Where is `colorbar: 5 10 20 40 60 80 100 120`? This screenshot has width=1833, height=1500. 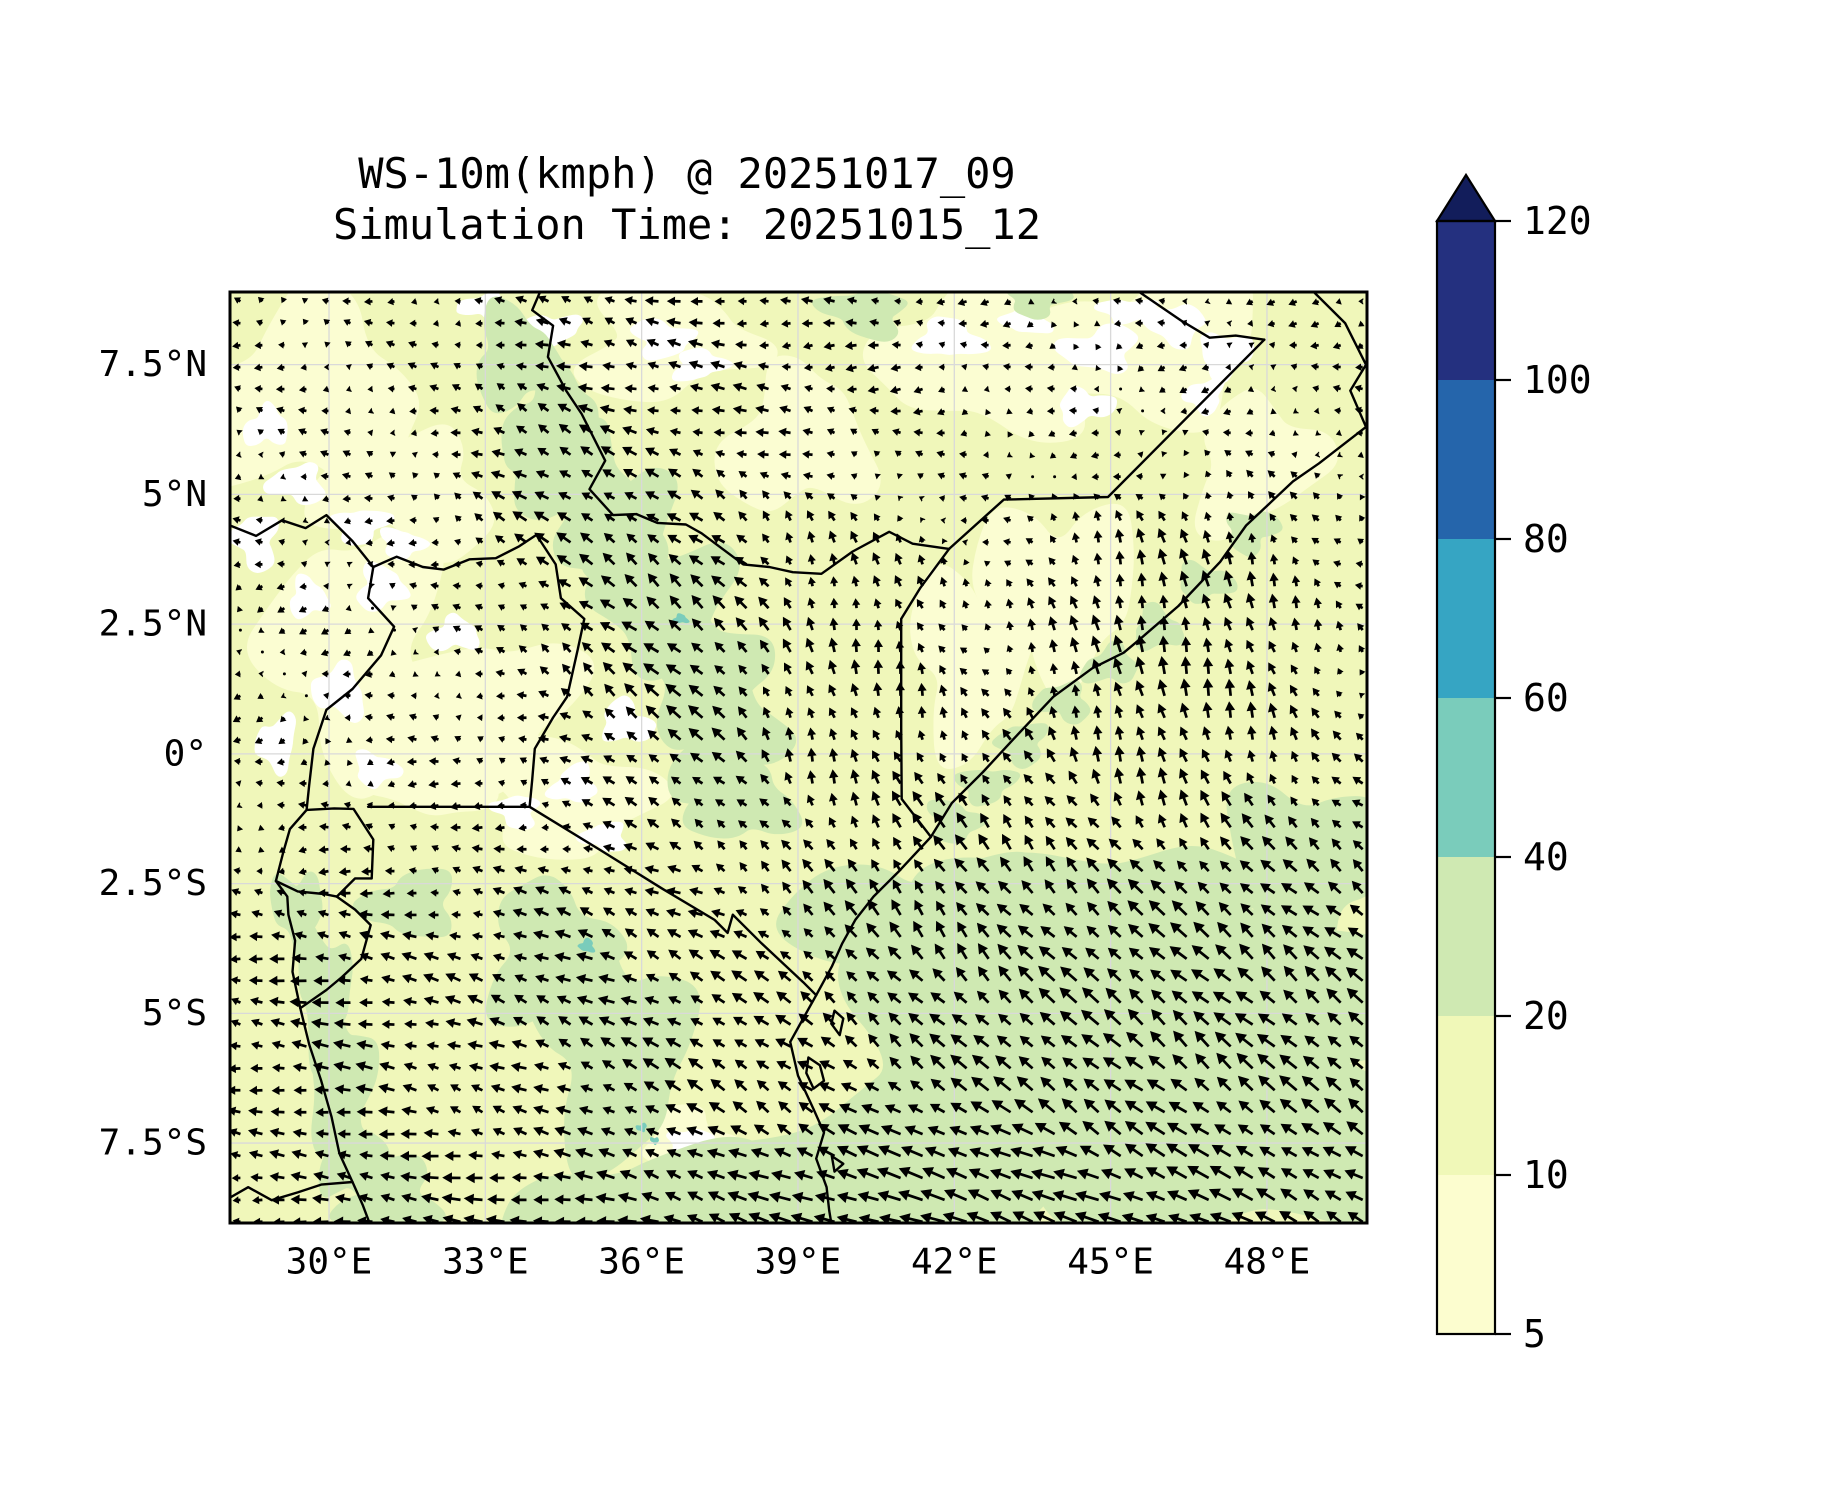
colorbar: 5 10 20 40 60 80 100 120 is located at coordinates (1513, 764).